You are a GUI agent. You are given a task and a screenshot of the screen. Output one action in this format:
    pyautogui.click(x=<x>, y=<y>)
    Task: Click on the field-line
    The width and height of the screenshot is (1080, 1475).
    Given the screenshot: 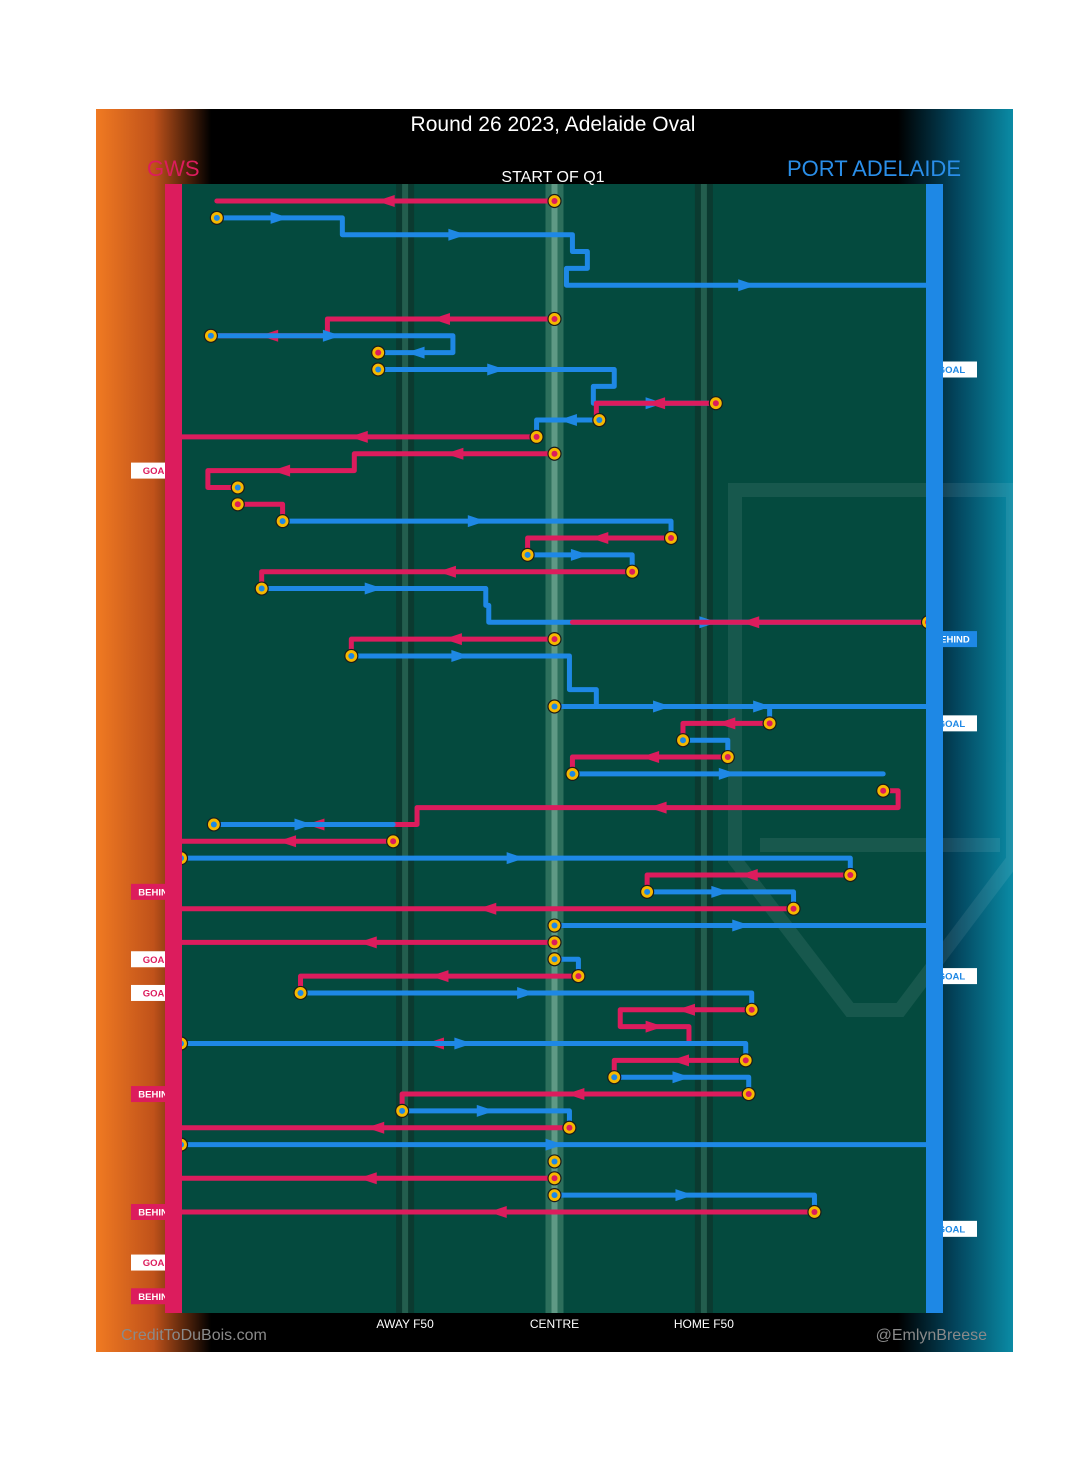 What is the action you would take?
    pyautogui.click(x=405, y=748)
    